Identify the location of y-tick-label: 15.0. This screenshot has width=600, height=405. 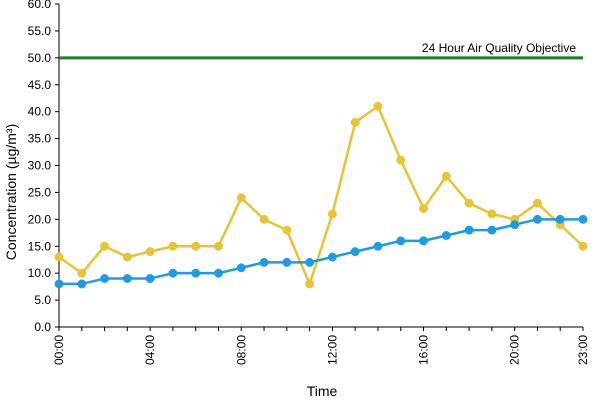
(40, 246).